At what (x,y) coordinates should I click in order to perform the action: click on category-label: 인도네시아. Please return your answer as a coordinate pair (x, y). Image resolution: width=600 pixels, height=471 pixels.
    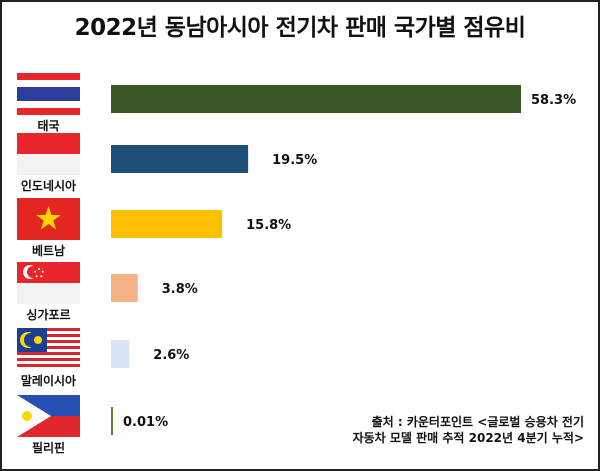
    Looking at the image, I should click on (48, 185).